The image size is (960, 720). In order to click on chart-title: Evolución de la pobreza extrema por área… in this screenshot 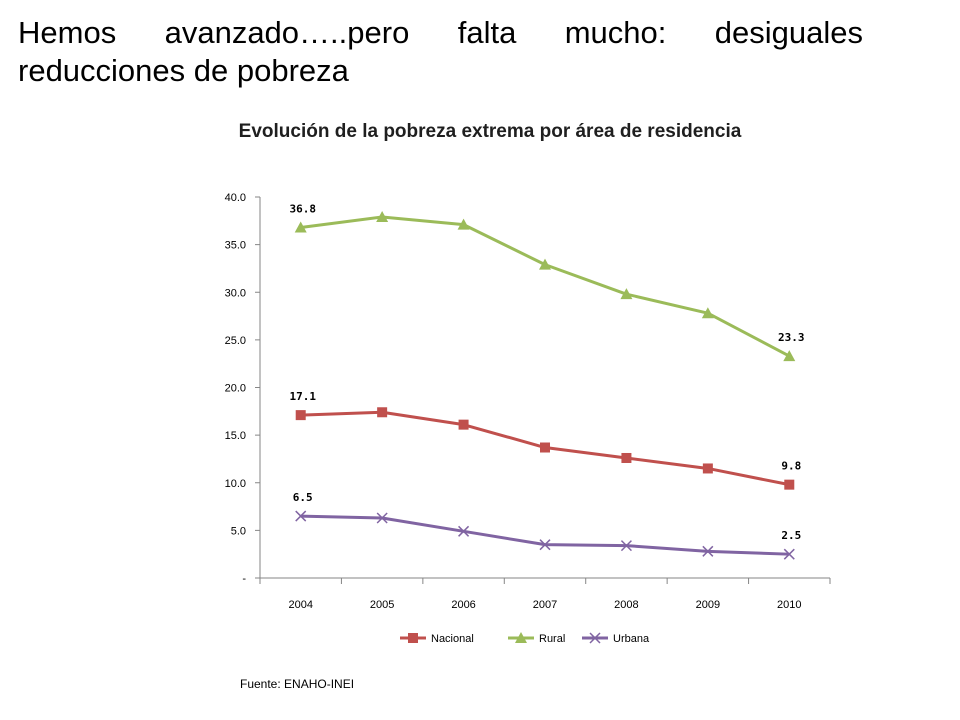, I will do `click(490, 131)`.